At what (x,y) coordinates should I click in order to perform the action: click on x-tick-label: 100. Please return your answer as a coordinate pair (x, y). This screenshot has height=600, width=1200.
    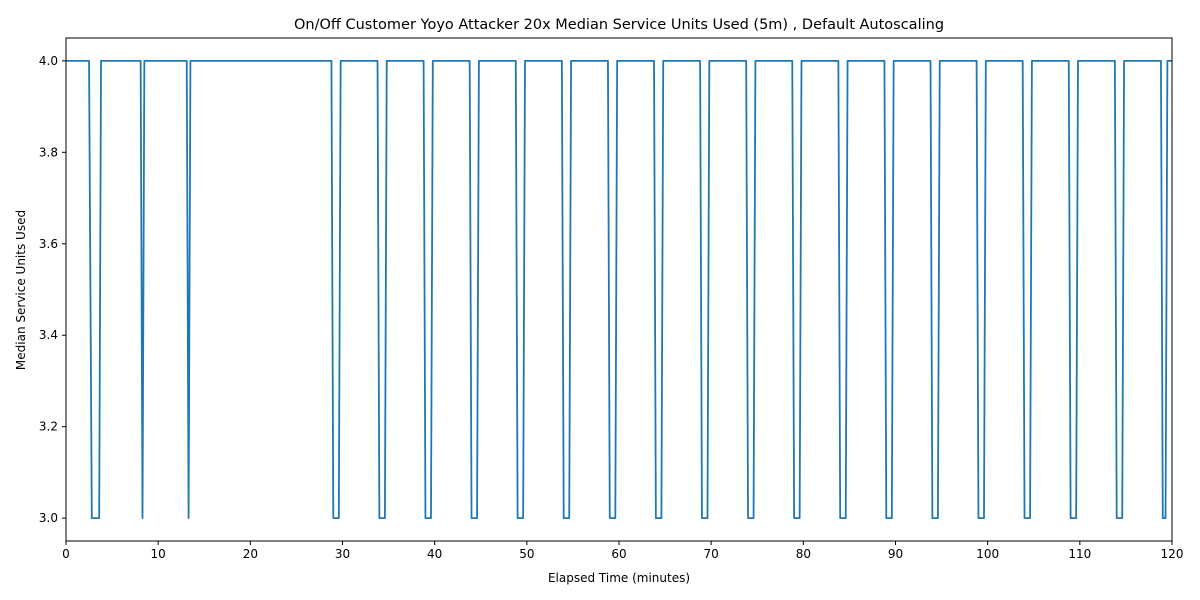
    Looking at the image, I should click on (987, 554).